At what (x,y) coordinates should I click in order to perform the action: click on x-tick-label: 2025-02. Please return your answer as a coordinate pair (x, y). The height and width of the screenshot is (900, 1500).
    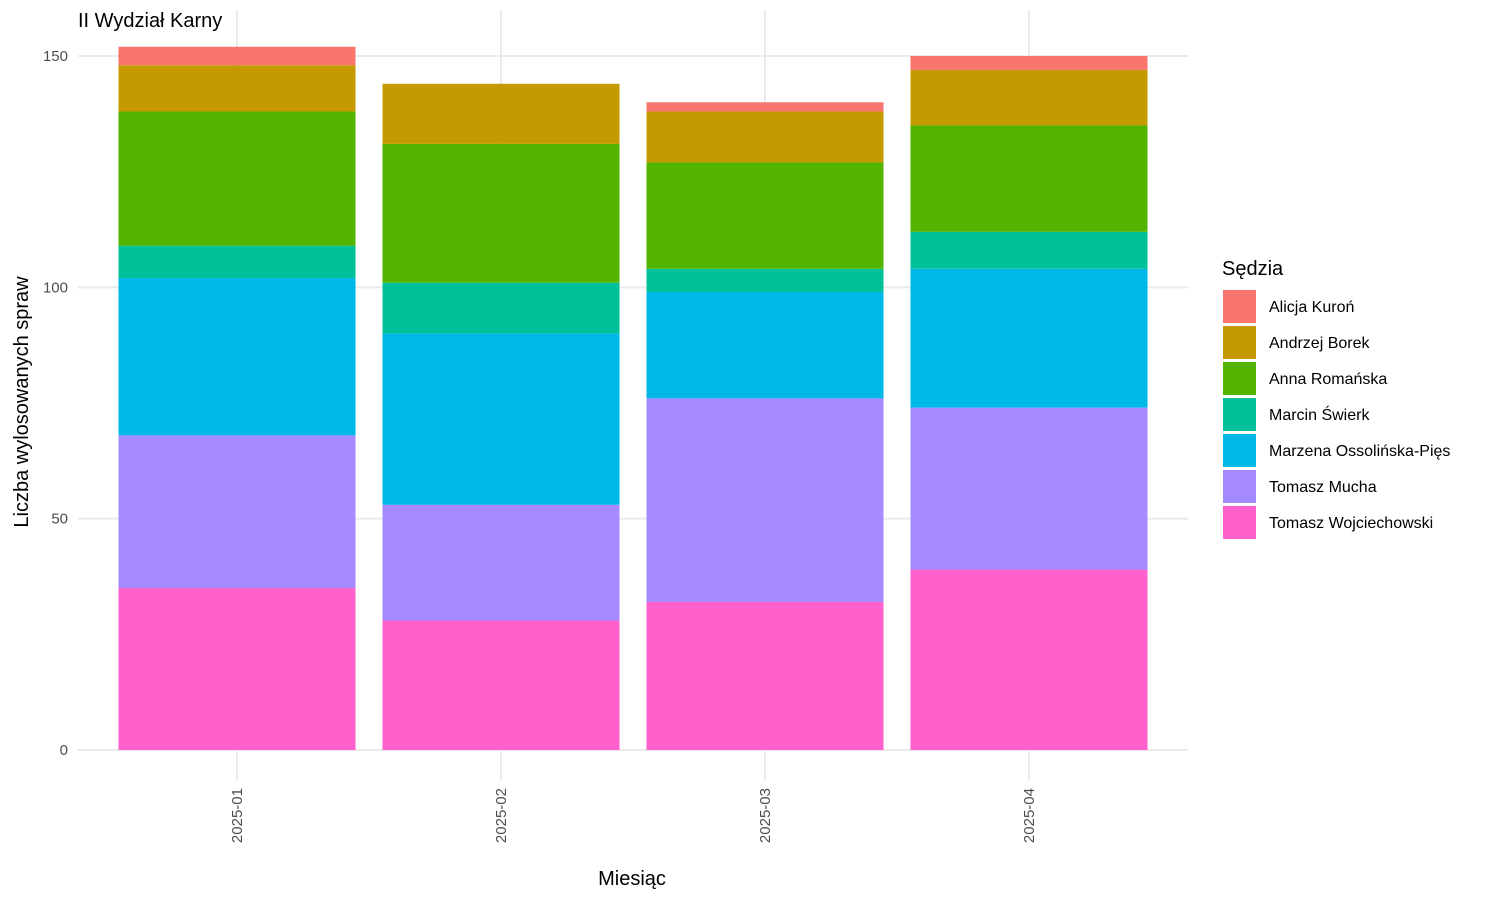
    Looking at the image, I should click on (501, 815).